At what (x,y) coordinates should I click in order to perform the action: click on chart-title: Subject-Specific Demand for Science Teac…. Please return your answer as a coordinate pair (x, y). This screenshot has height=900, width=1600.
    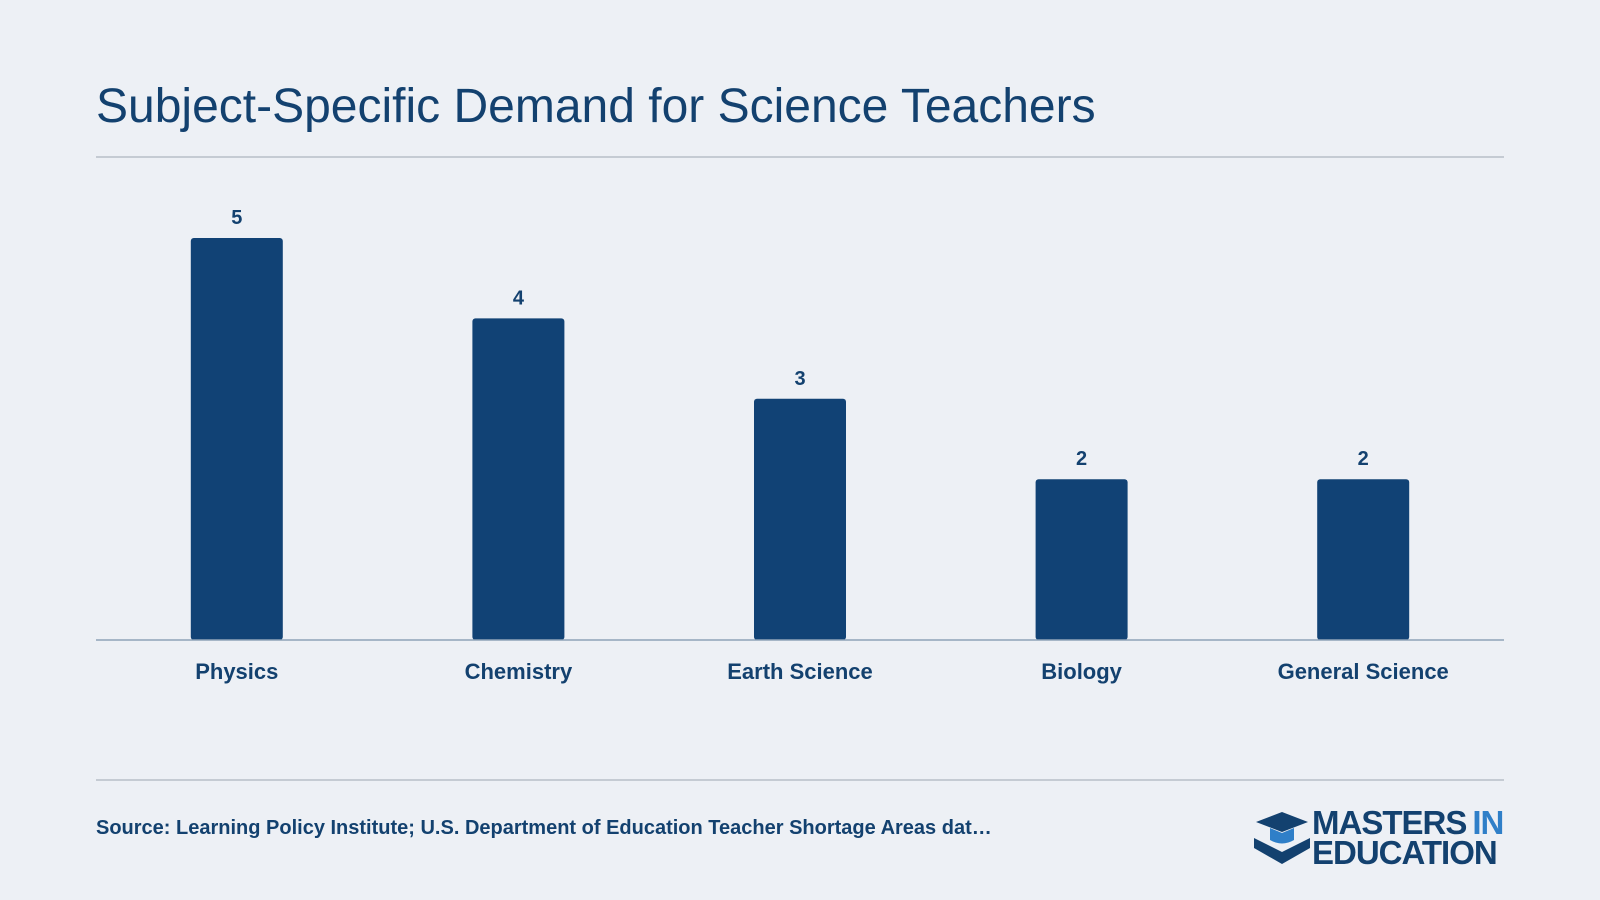
    Looking at the image, I should click on (596, 106).